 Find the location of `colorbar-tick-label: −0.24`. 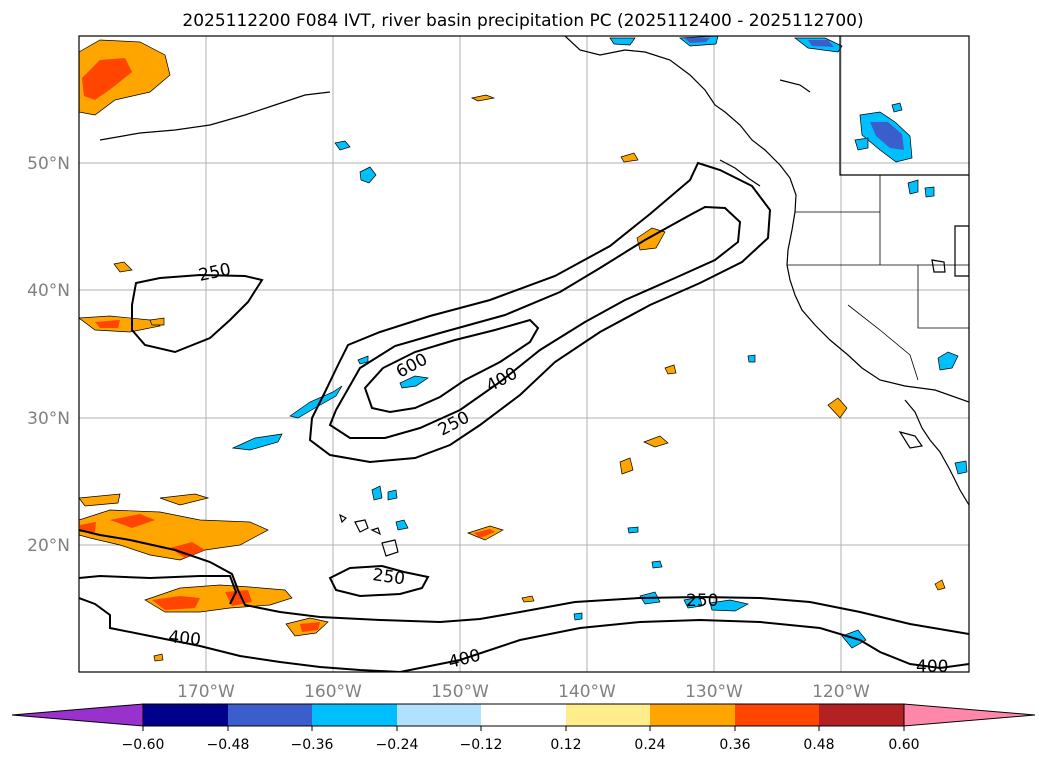

colorbar-tick-label: −0.24 is located at coordinates (397, 745).